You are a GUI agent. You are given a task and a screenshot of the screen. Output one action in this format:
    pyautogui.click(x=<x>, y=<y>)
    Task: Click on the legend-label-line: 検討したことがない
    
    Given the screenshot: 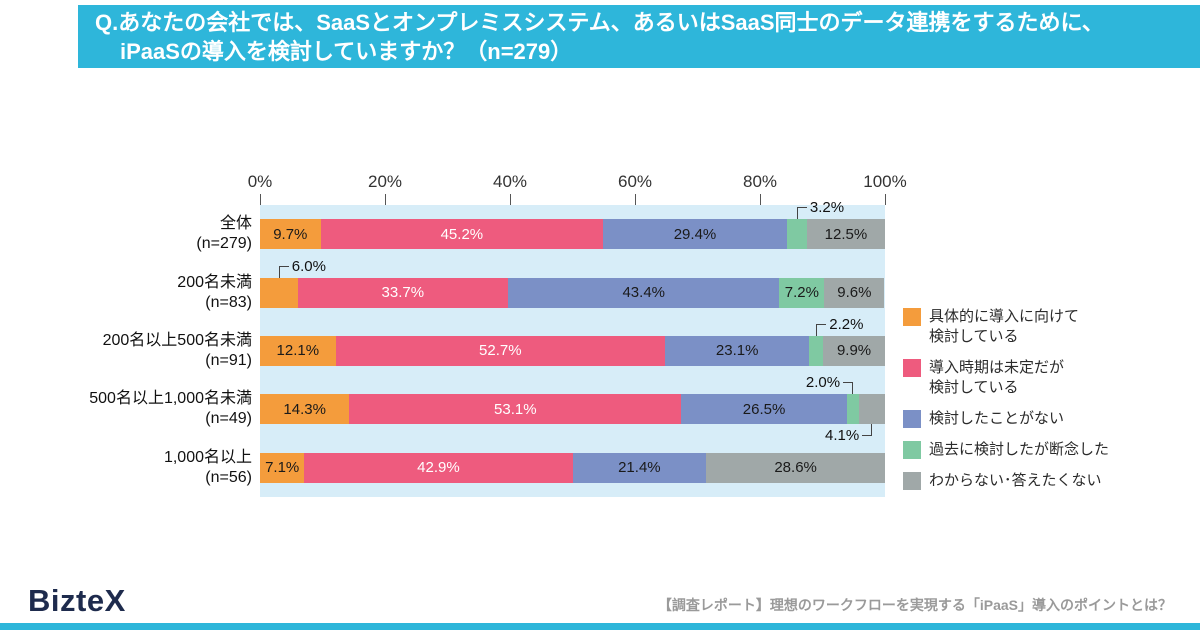 What is the action you would take?
    pyautogui.click(x=997, y=418)
    